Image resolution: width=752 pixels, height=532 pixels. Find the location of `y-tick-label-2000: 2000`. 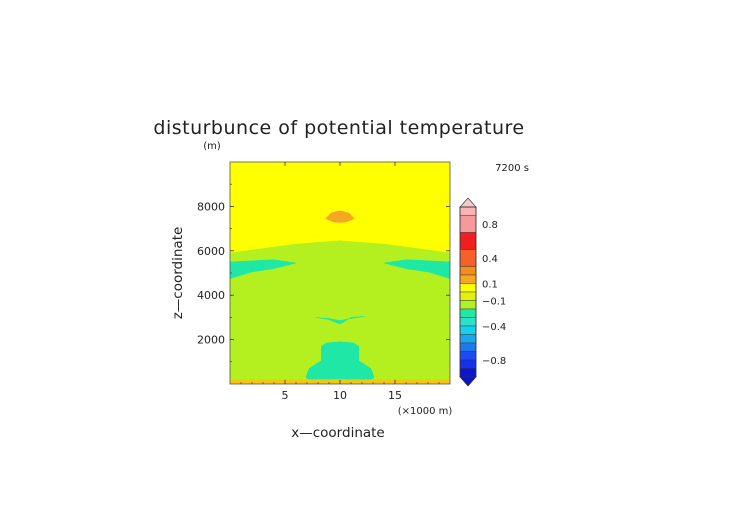

y-tick-label-2000: 2000 is located at coordinates (211, 340).